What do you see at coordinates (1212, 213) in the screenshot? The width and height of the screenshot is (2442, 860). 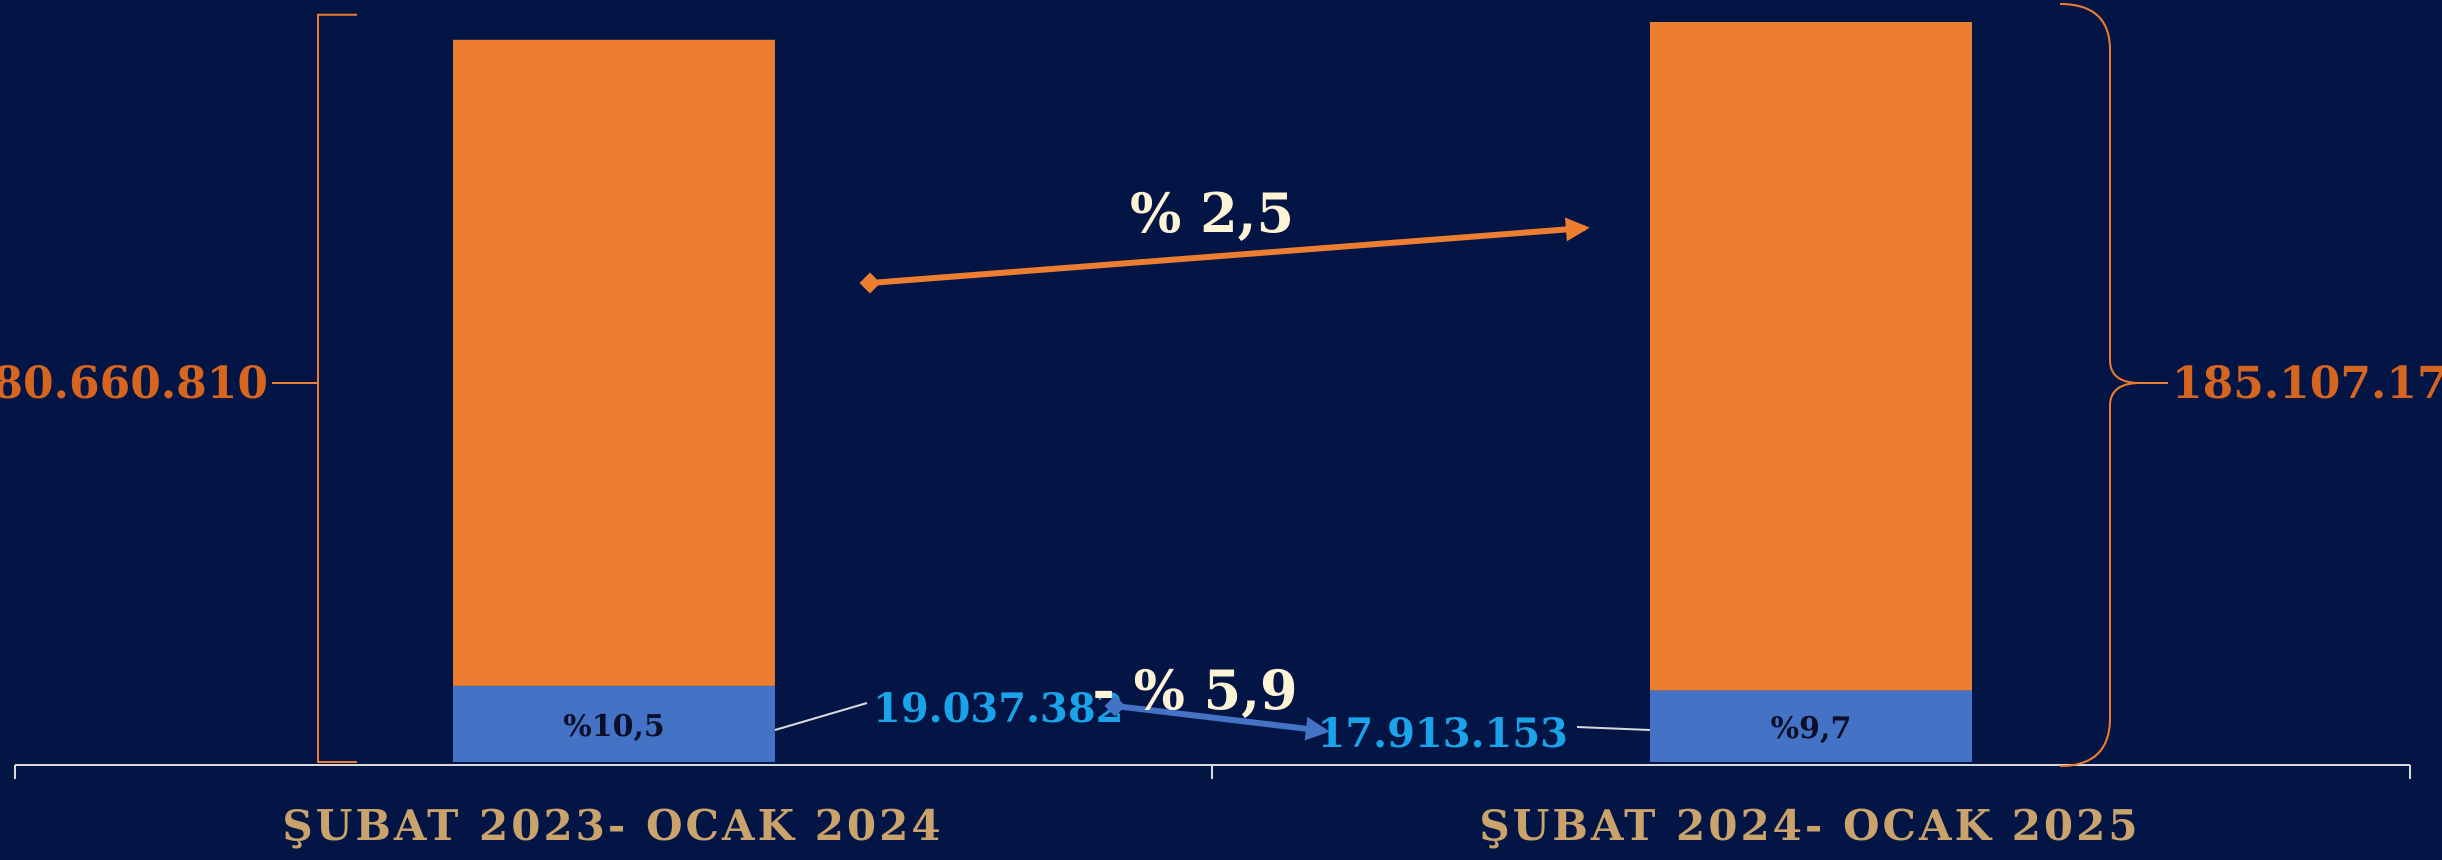 I see `total-change-label: % 2,5` at bounding box center [1212, 213].